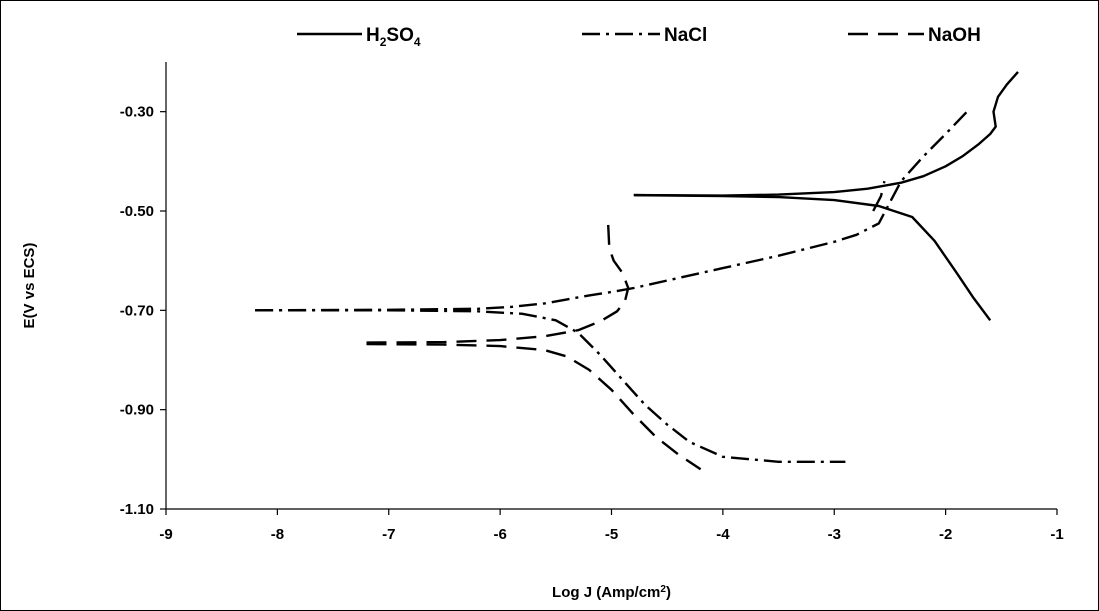 The image size is (1099, 611). Describe the element at coordinates (277, 534) in the screenshot. I see `x-tick-label: -8` at that location.